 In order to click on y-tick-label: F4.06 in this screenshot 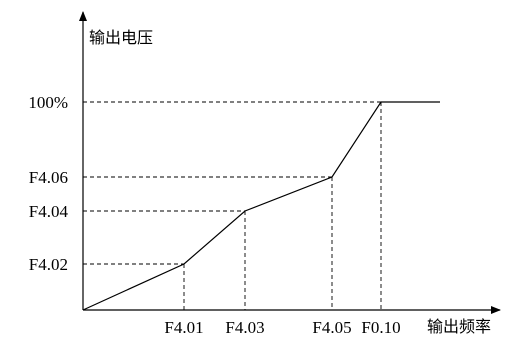, I will do `click(48, 177)`.